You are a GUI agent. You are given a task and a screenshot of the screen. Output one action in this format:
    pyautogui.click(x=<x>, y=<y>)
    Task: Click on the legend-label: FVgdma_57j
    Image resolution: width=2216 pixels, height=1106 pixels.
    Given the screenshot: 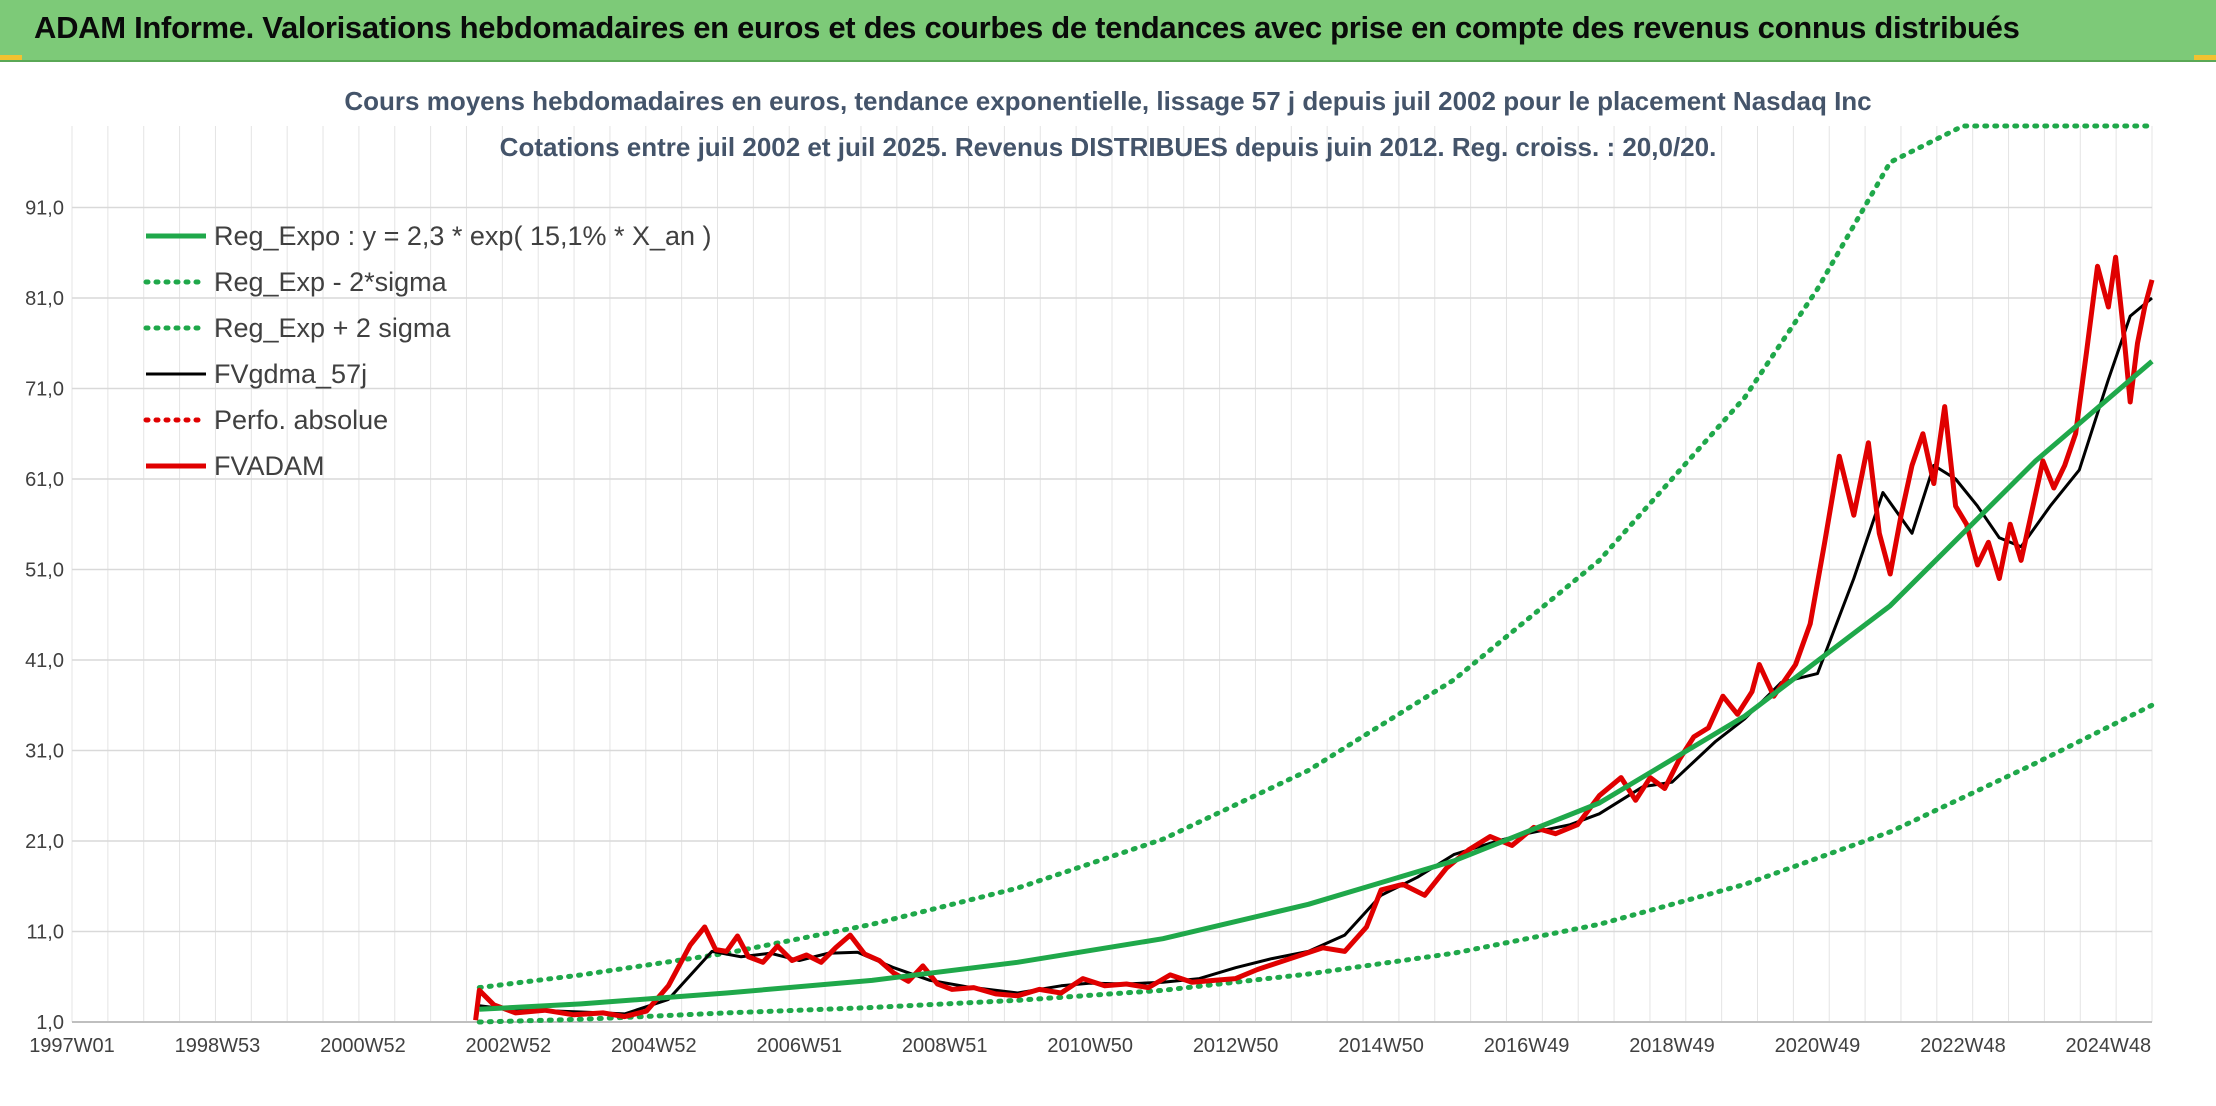 What is the action you would take?
    pyautogui.click(x=290, y=374)
    